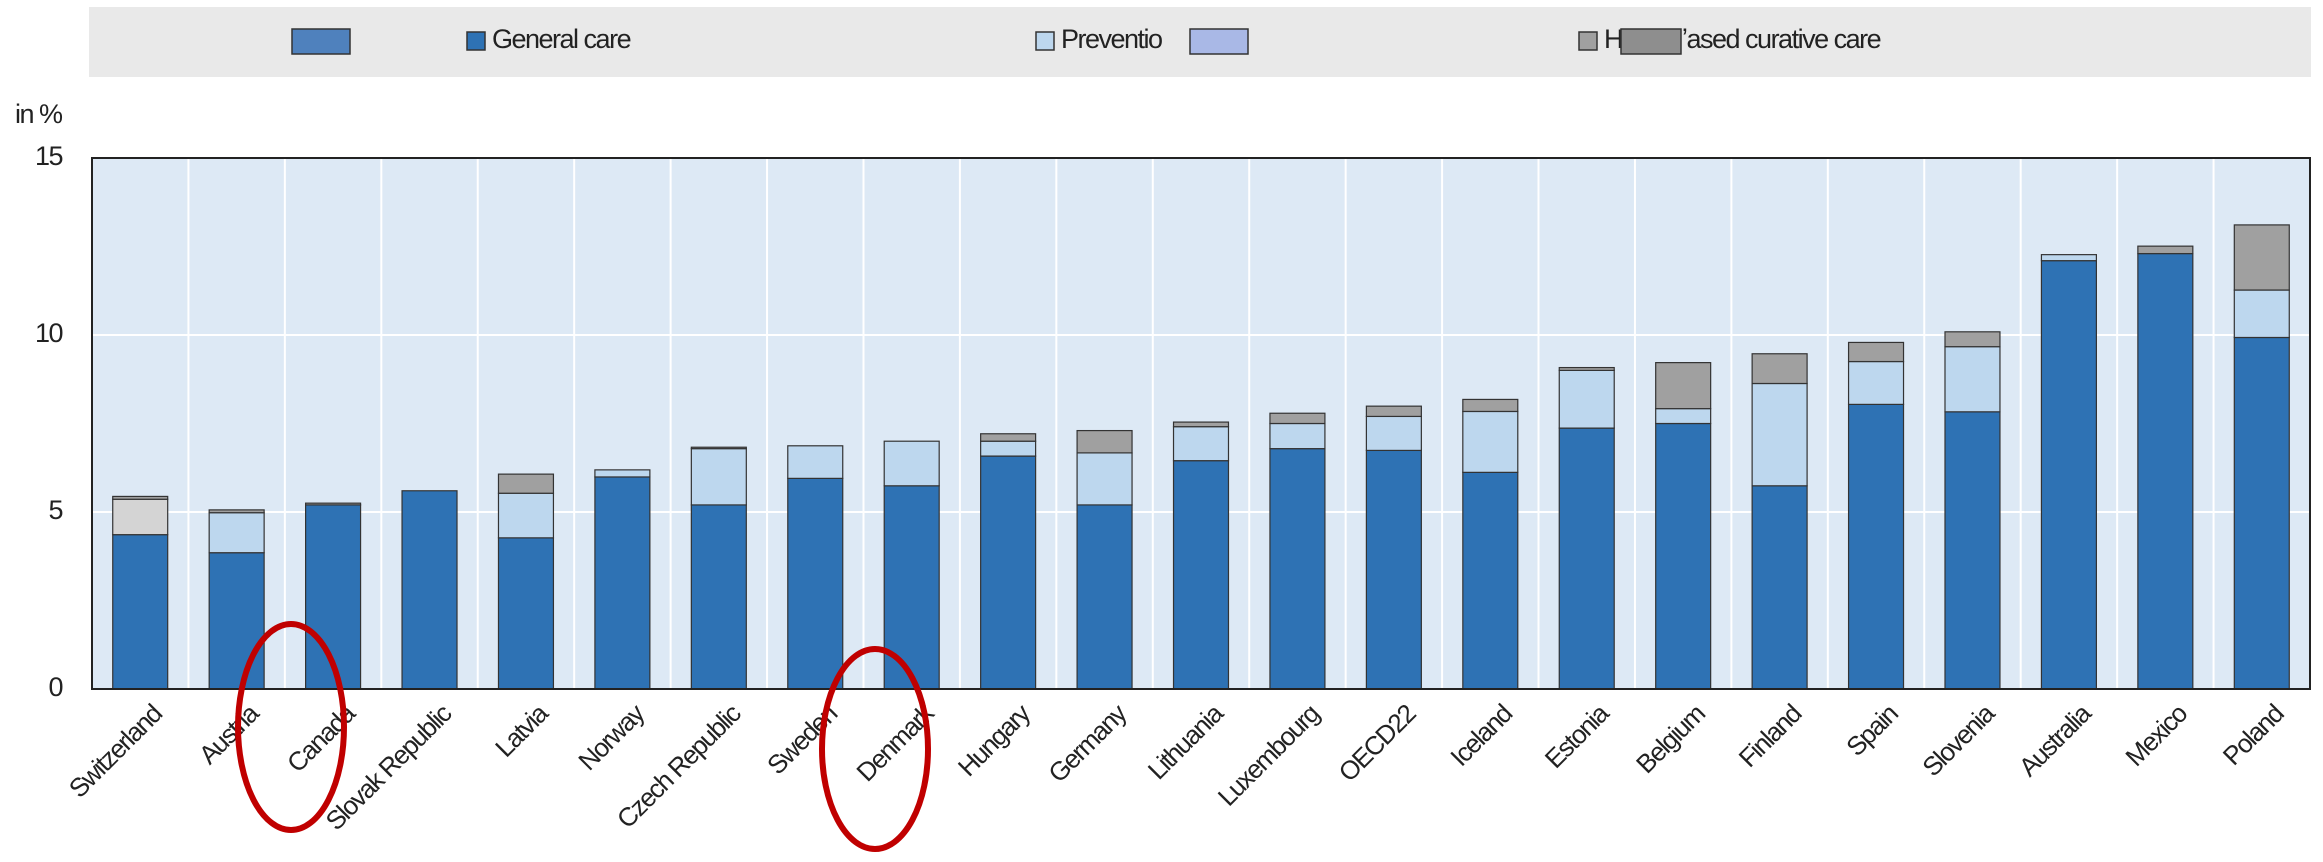 This screenshot has width=2323, height=862. What do you see at coordinates (2253, 735) in the screenshot?
I see `x-tick-label: Poland` at bounding box center [2253, 735].